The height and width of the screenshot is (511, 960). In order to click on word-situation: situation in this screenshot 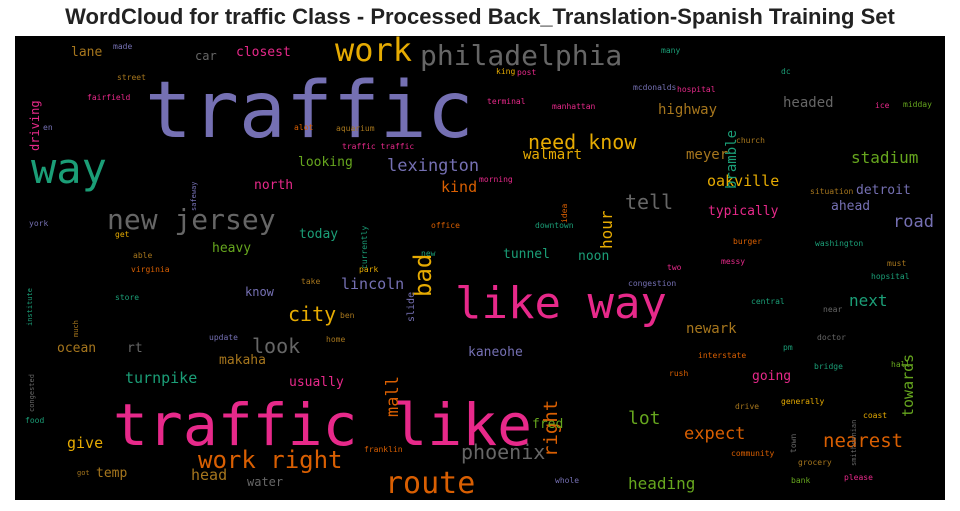, I will do `click(832, 191)`.